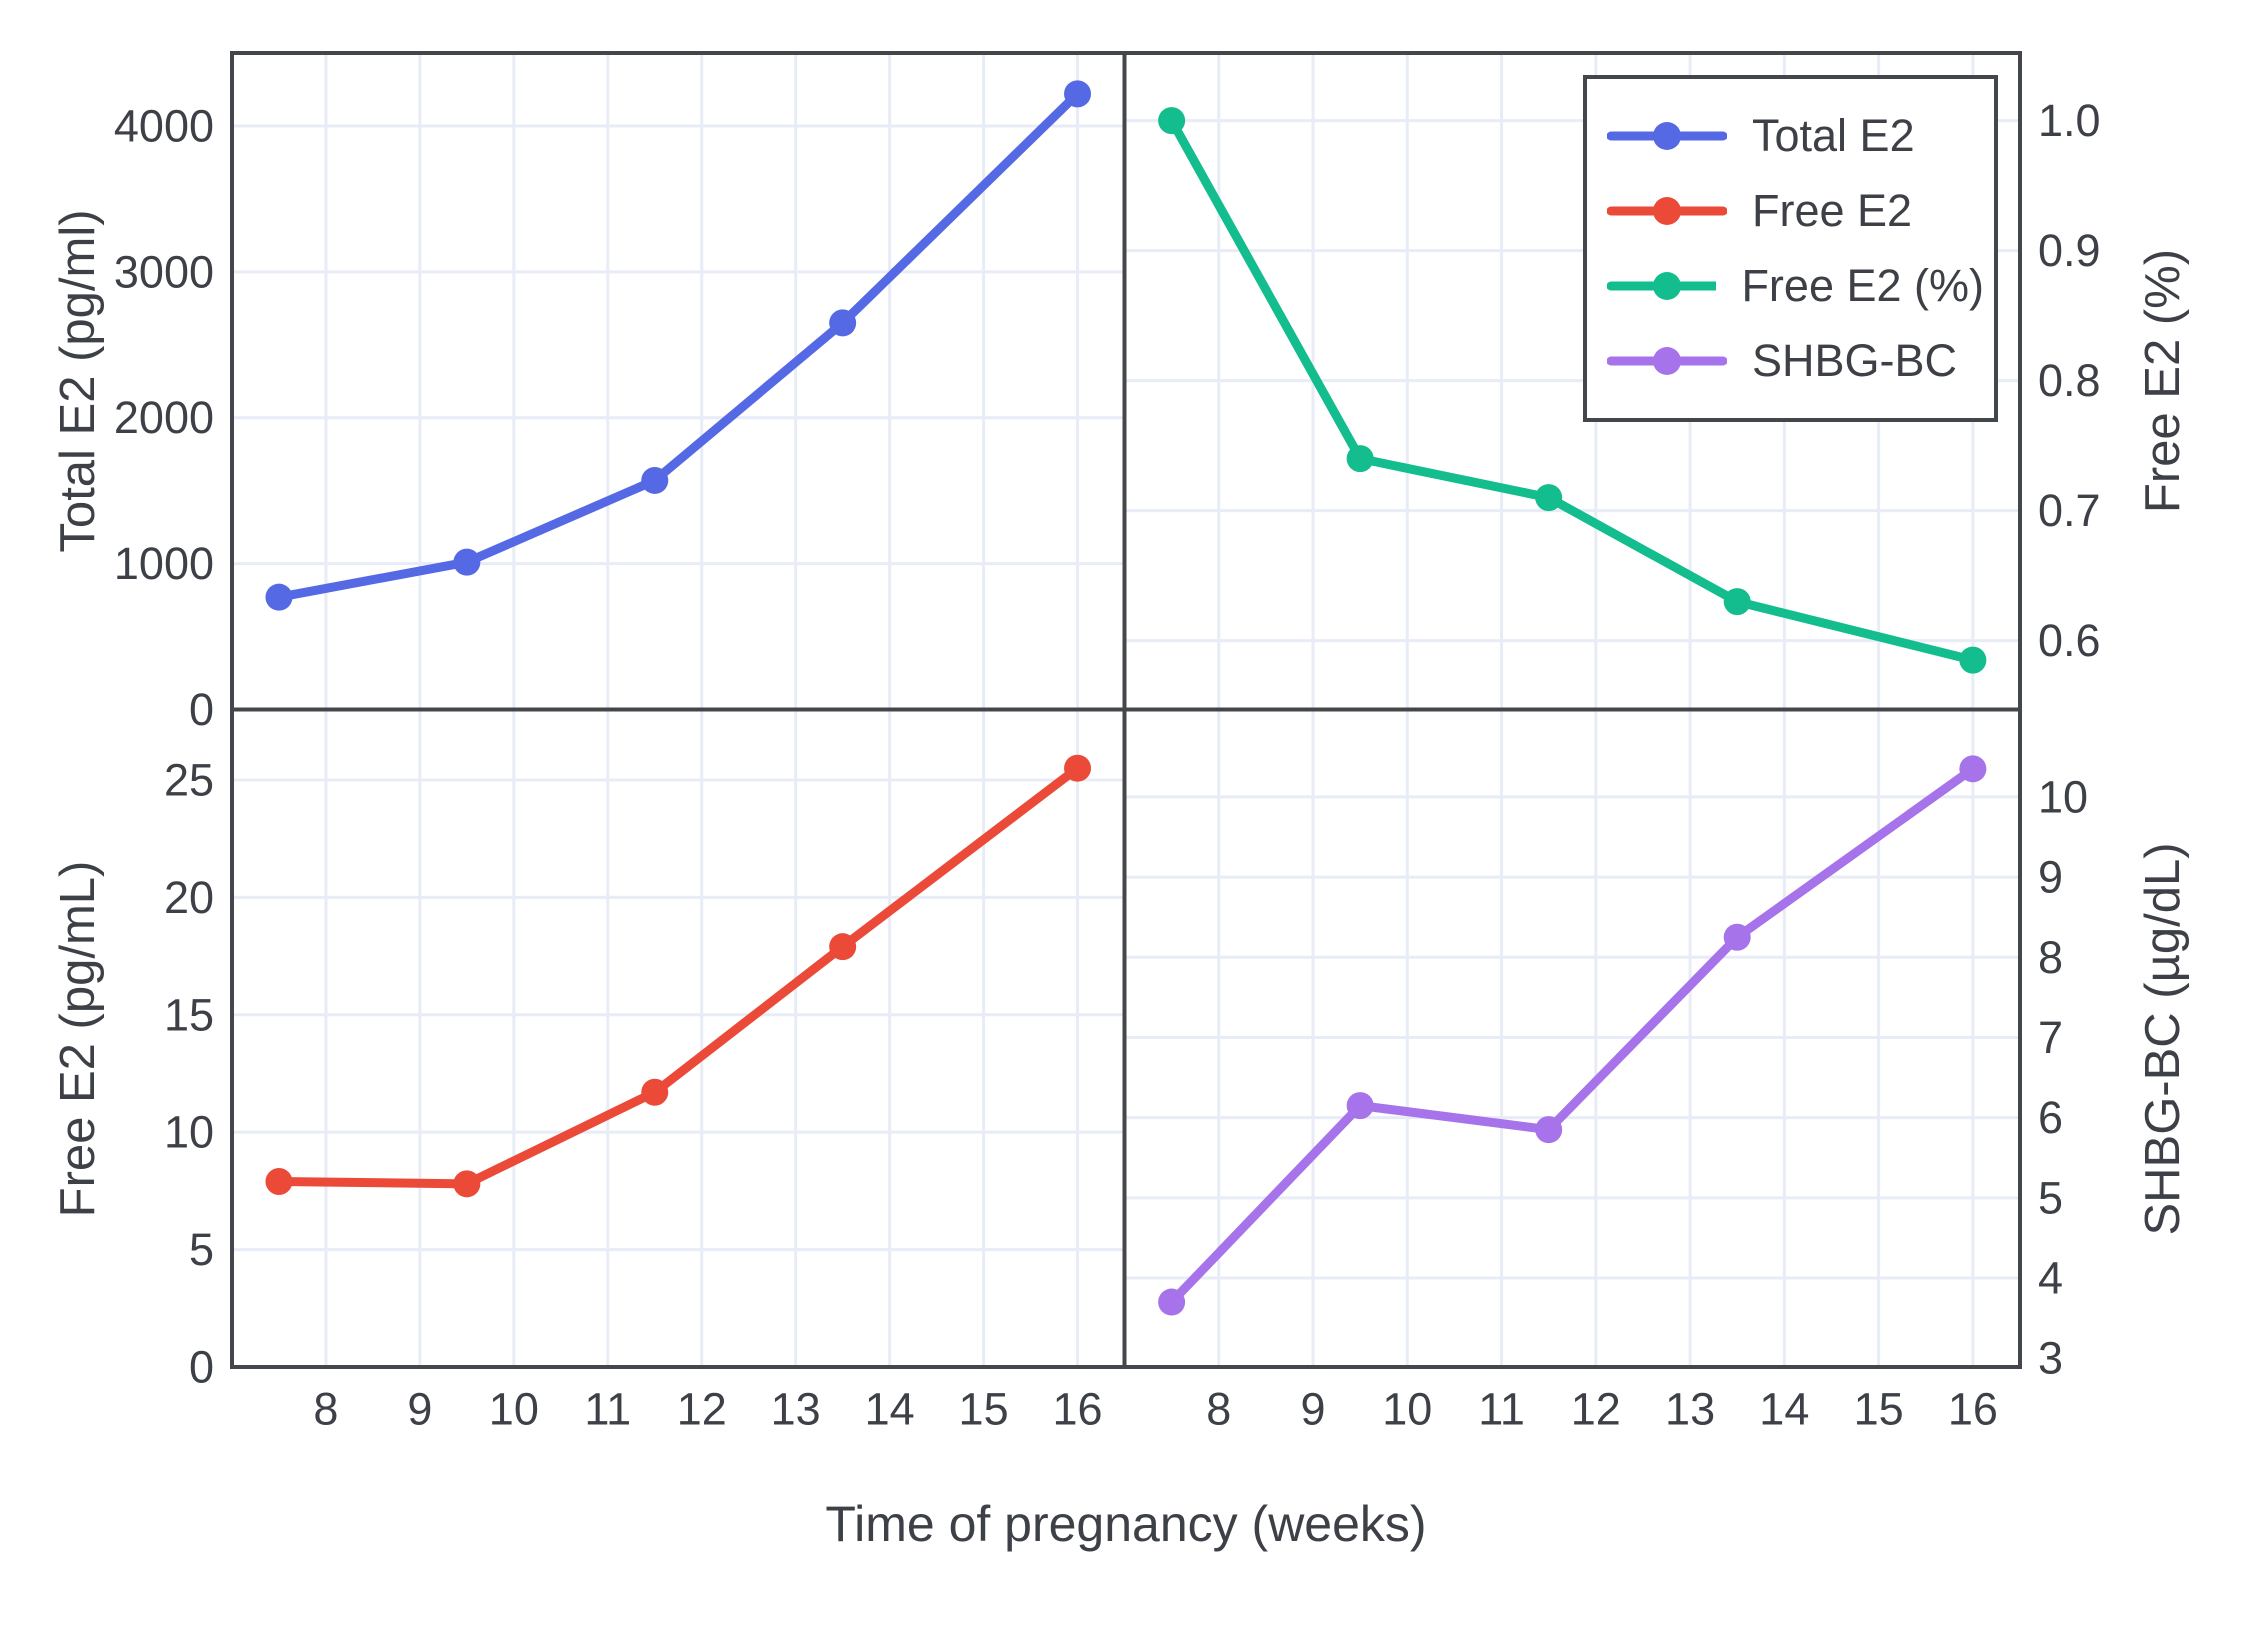 The height and width of the screenshot is (1634, 2251). What do you see at coordinates (164, 125) in the screenshot?
I see `y-tick-label-total-e2: 4000` at bounding box center [164, 125].